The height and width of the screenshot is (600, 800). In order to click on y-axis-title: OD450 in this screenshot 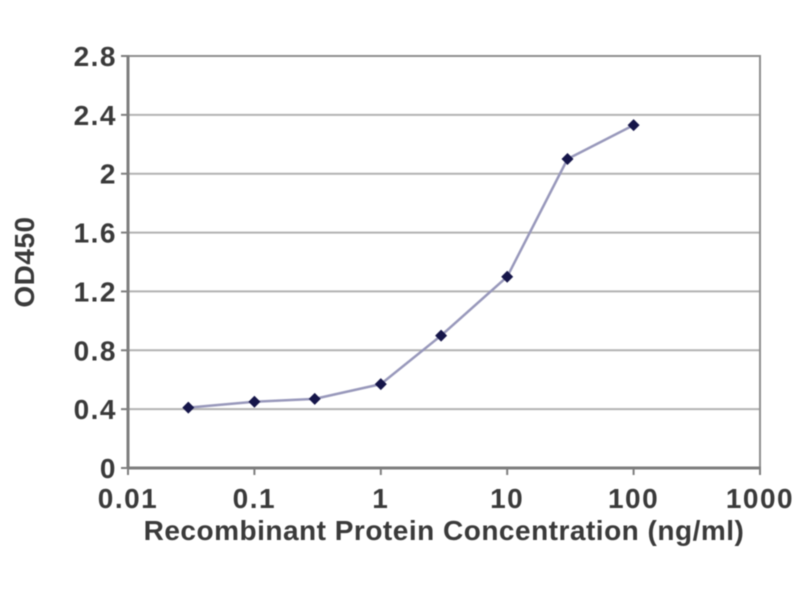, I will do `click(24, 261)`.